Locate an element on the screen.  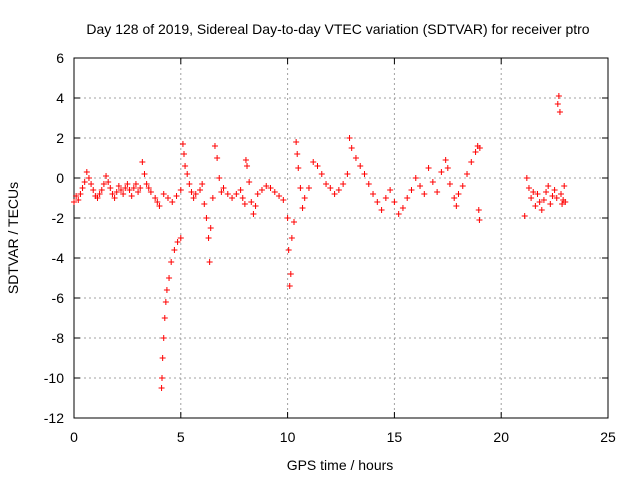
x-axis-label: GPS time / hours is located at coordinates (340, 465).